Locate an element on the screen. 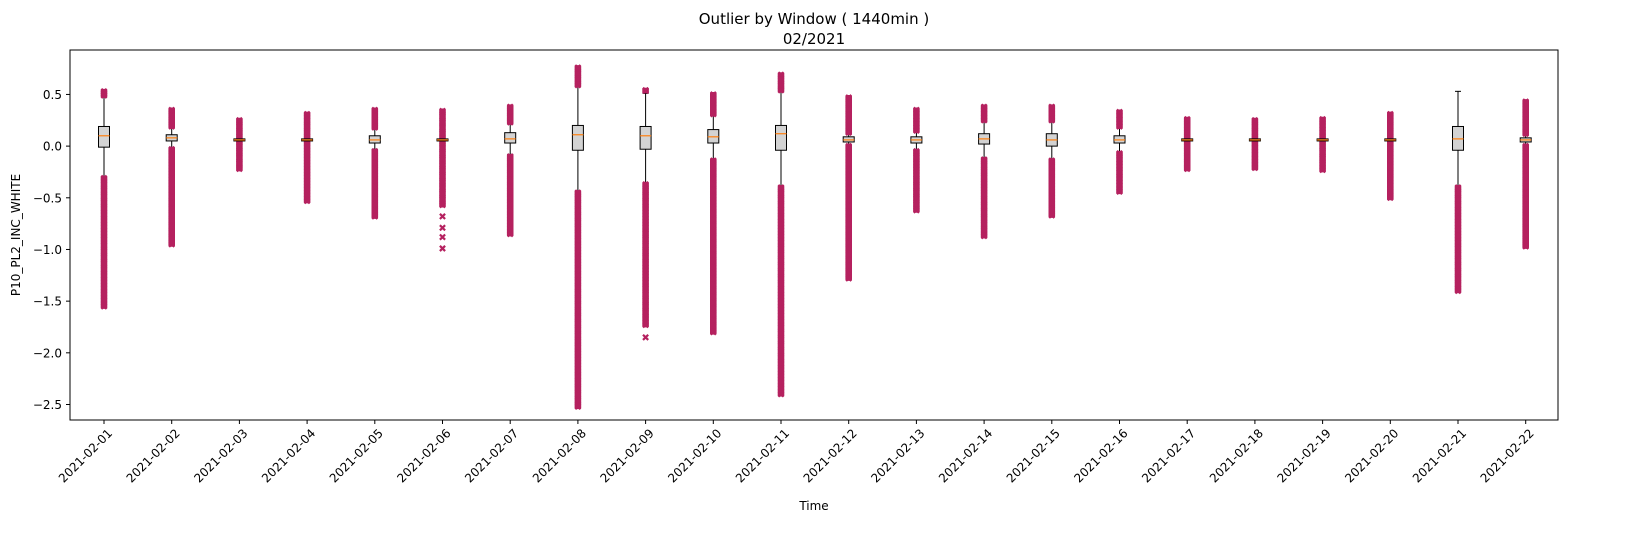 The width and height of the screenshot is (1632, 547). x-tick-label: 2021-02-08 is located at coordinates (559, 455).